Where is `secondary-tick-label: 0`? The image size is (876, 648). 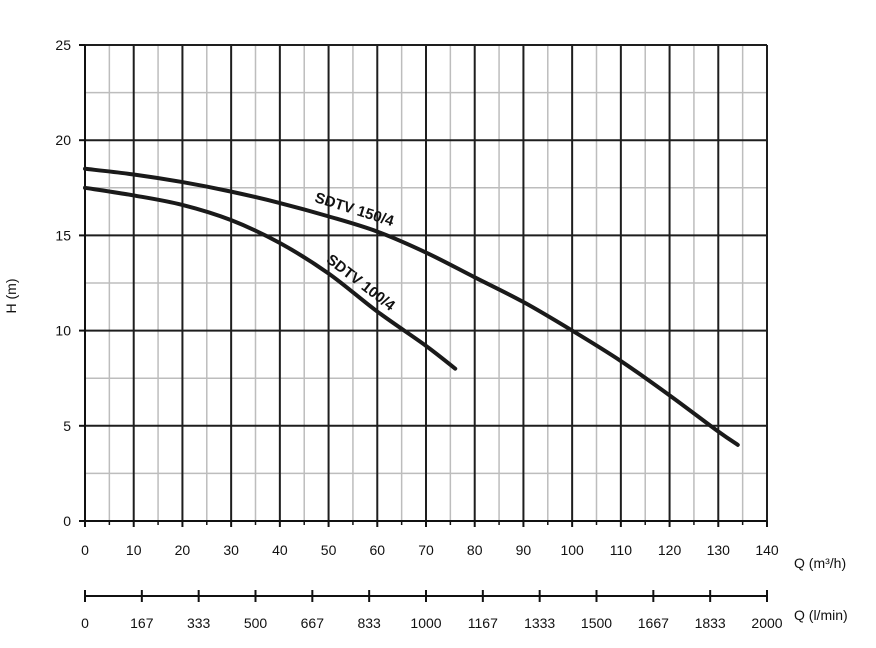 secondary-tick-label: 0 is located at coordinates (85, 623).